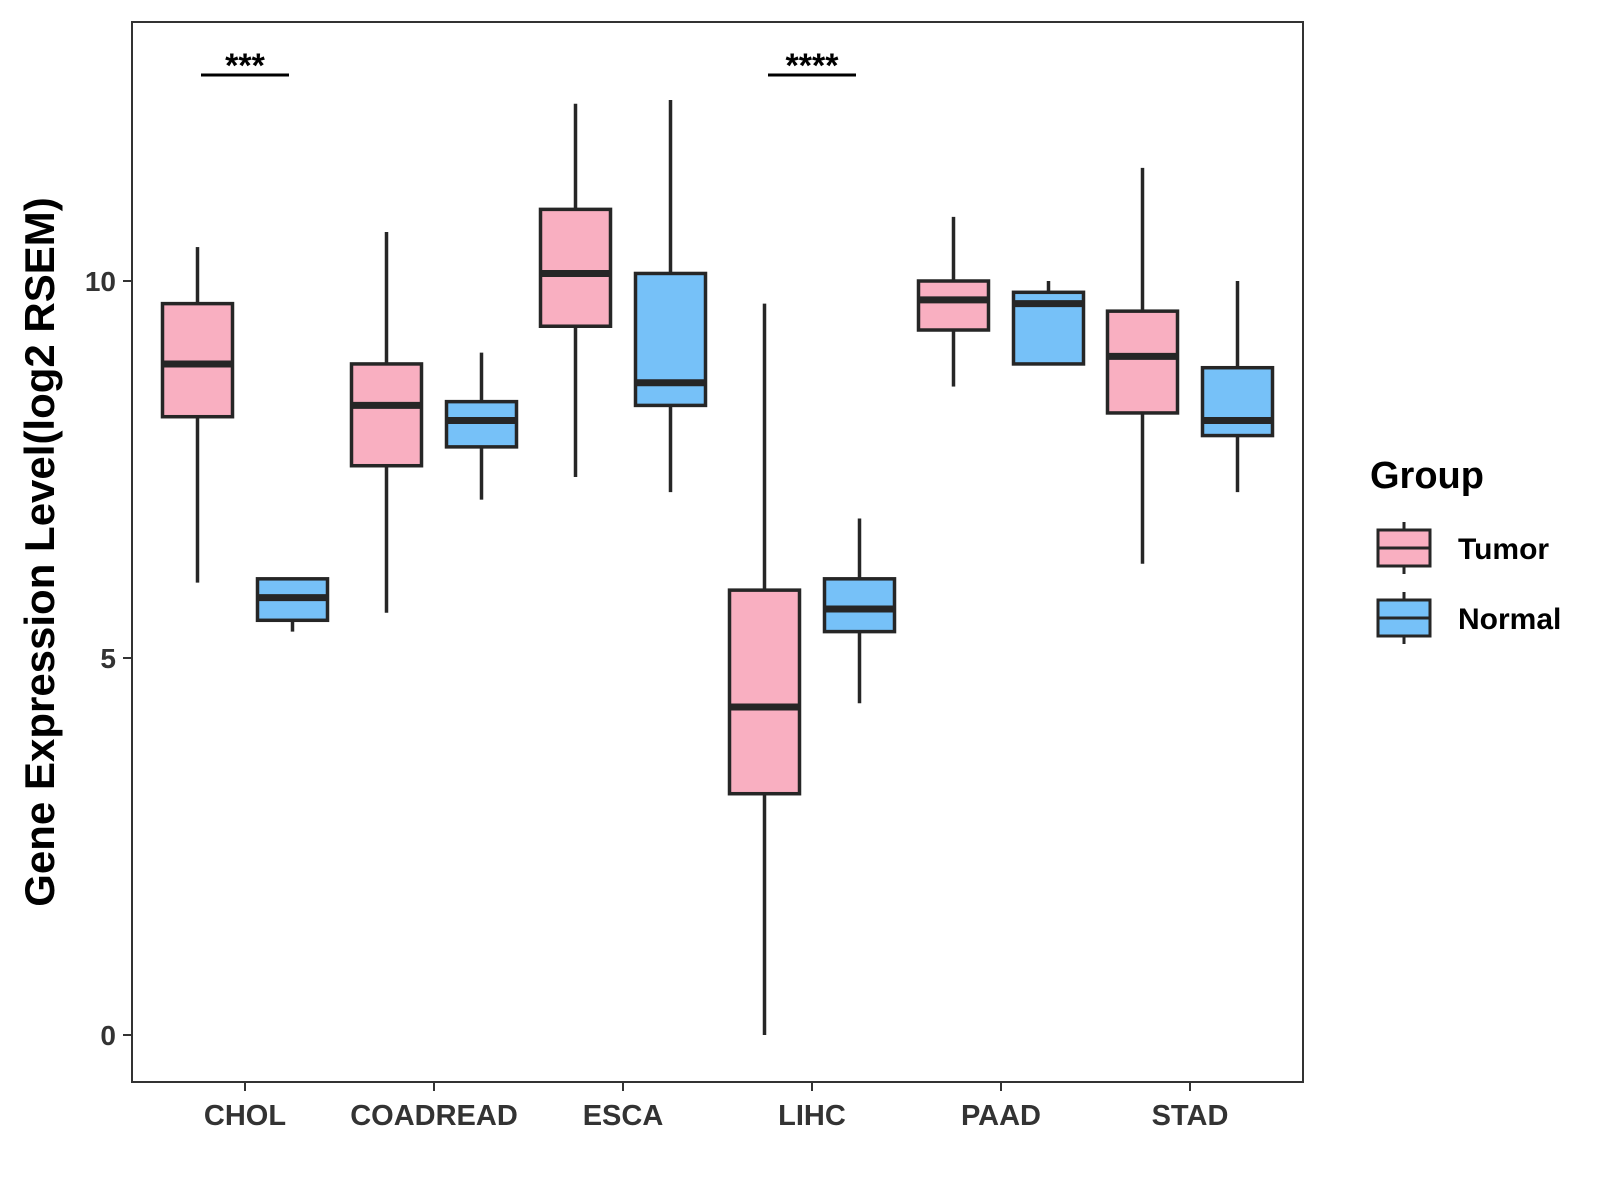 The image size is (1600, 1200). I want to click on legend-entry-normal: Normal, so click(1468, 618).